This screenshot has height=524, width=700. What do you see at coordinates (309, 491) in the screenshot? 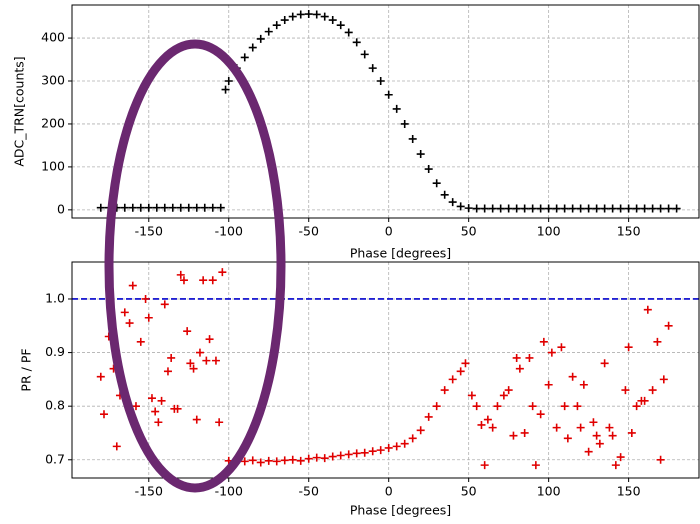
I see `x-tick-label: -50` at bounding box center [309, 491].